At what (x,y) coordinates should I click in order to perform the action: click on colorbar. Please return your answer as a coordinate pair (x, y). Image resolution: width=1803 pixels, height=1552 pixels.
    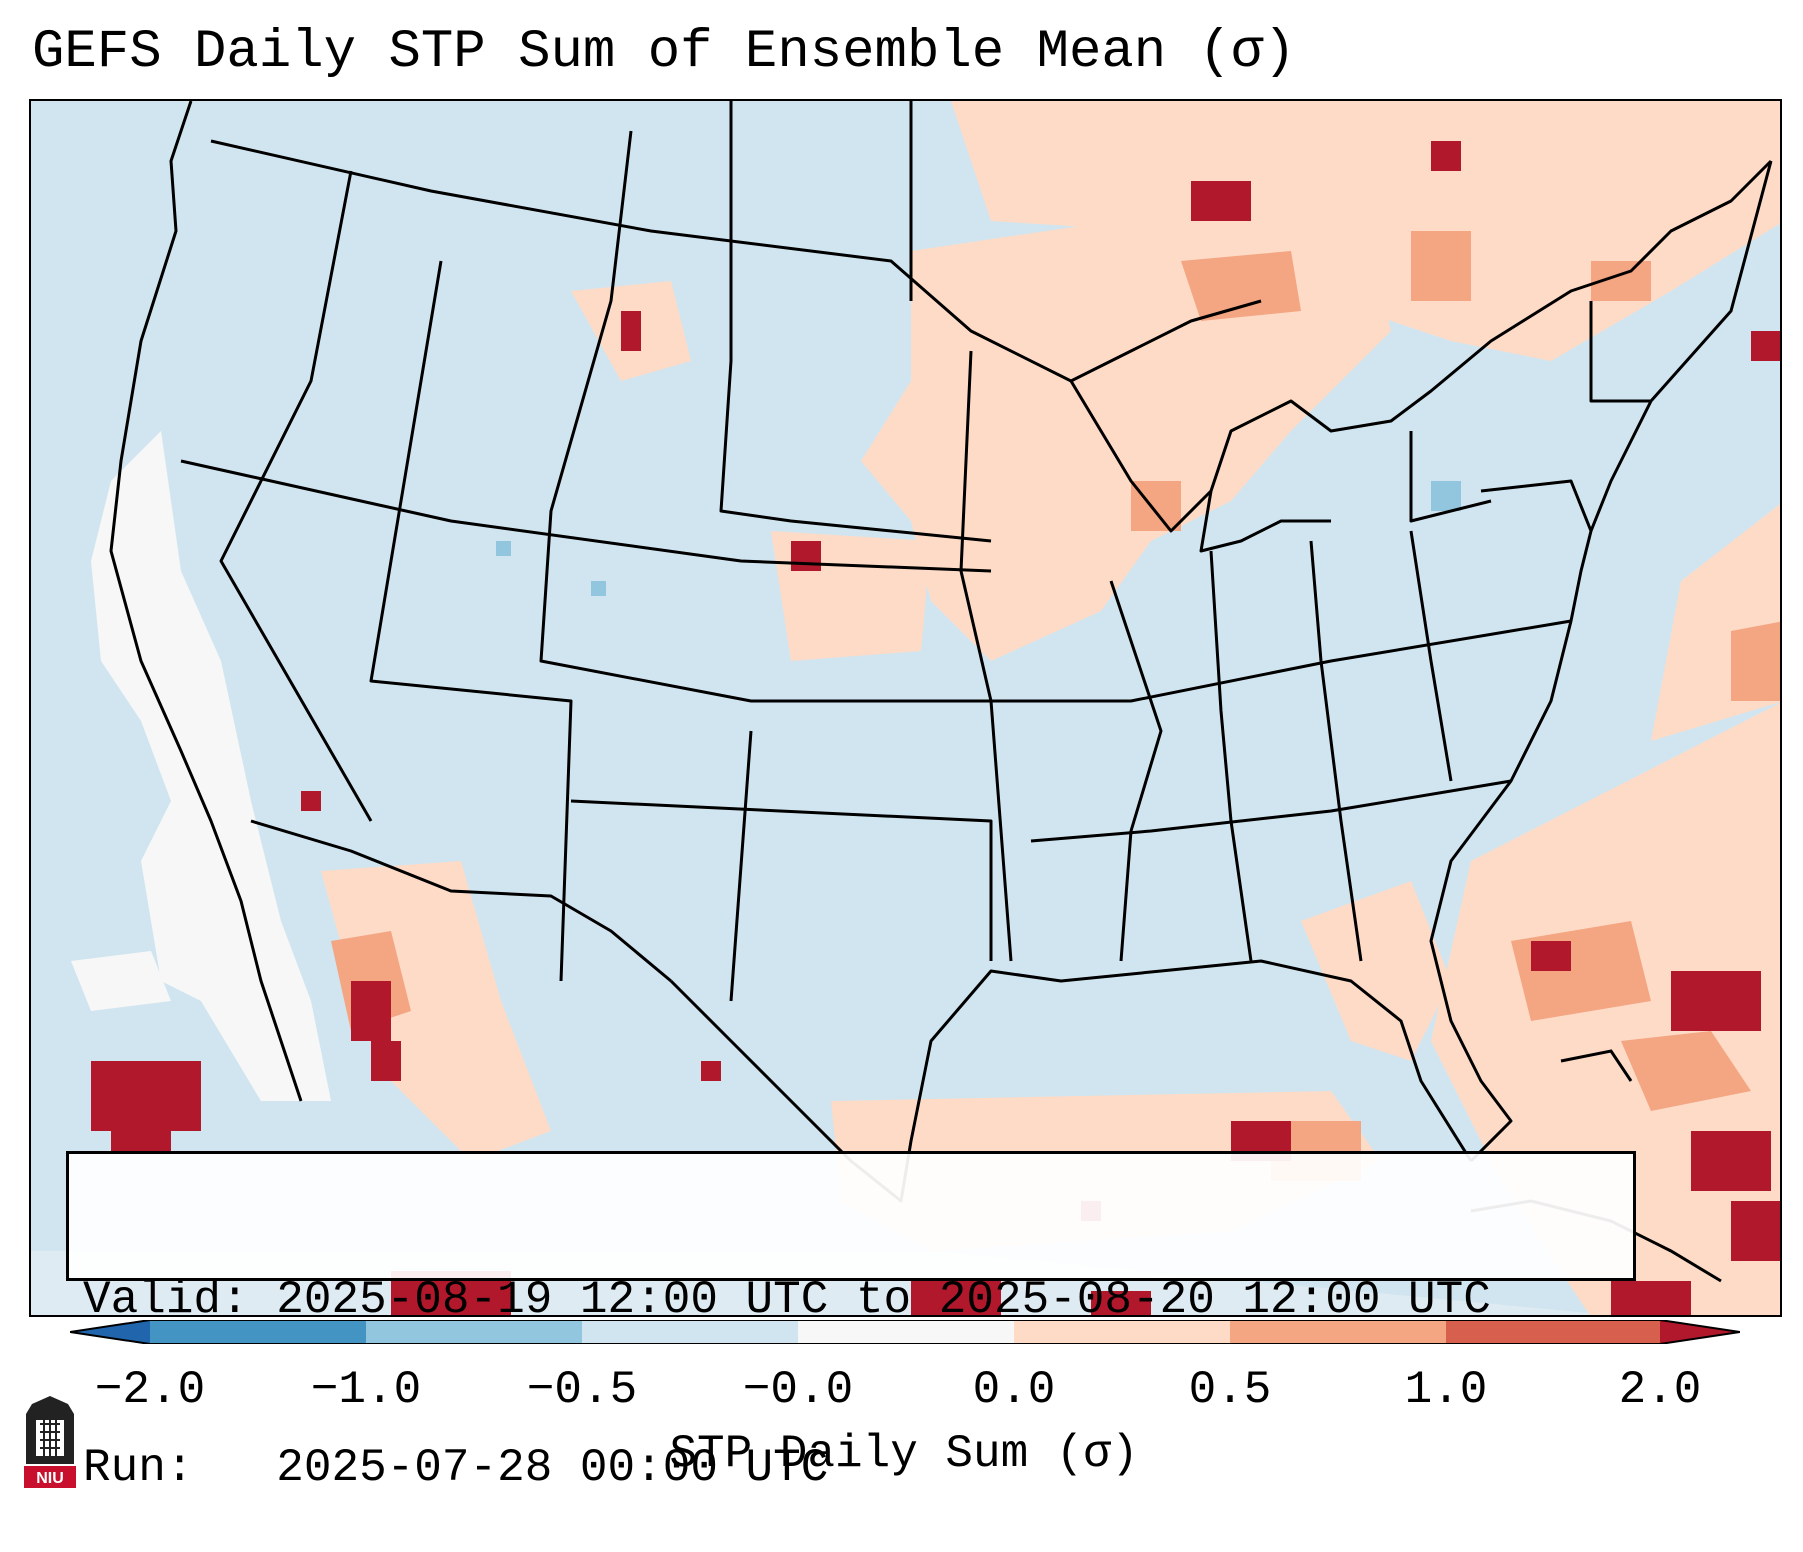
    Looking at the image, I should click on (905, 1332).